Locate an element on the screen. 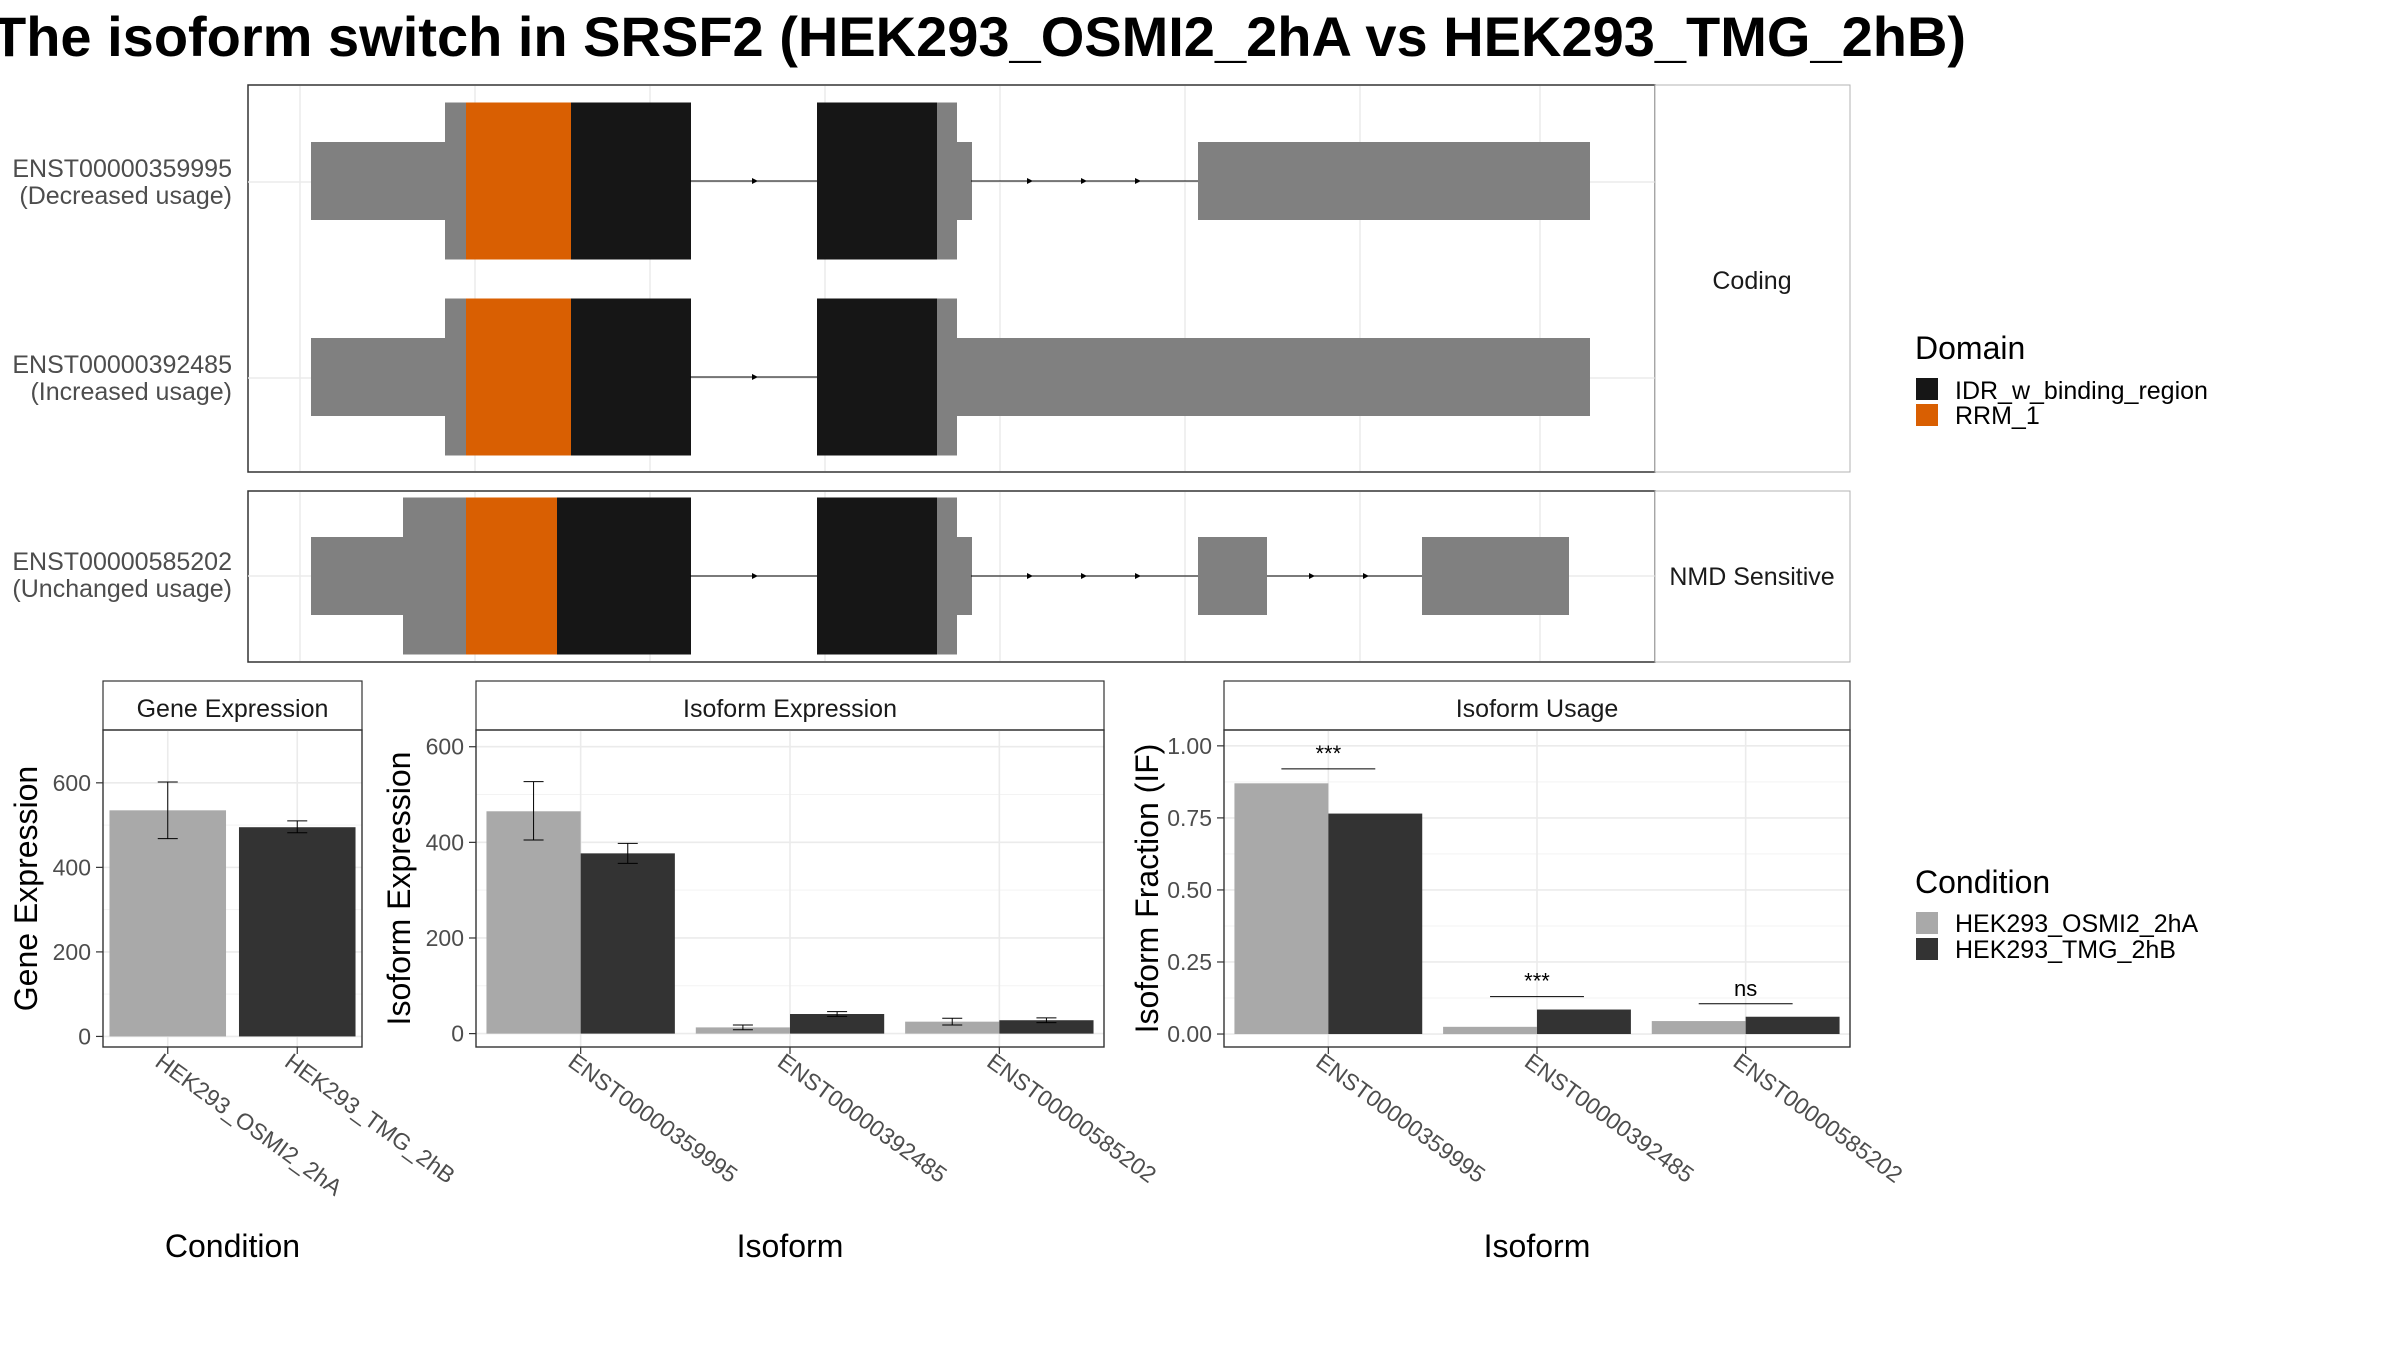  panel-border is located at coordinates (232, 888).